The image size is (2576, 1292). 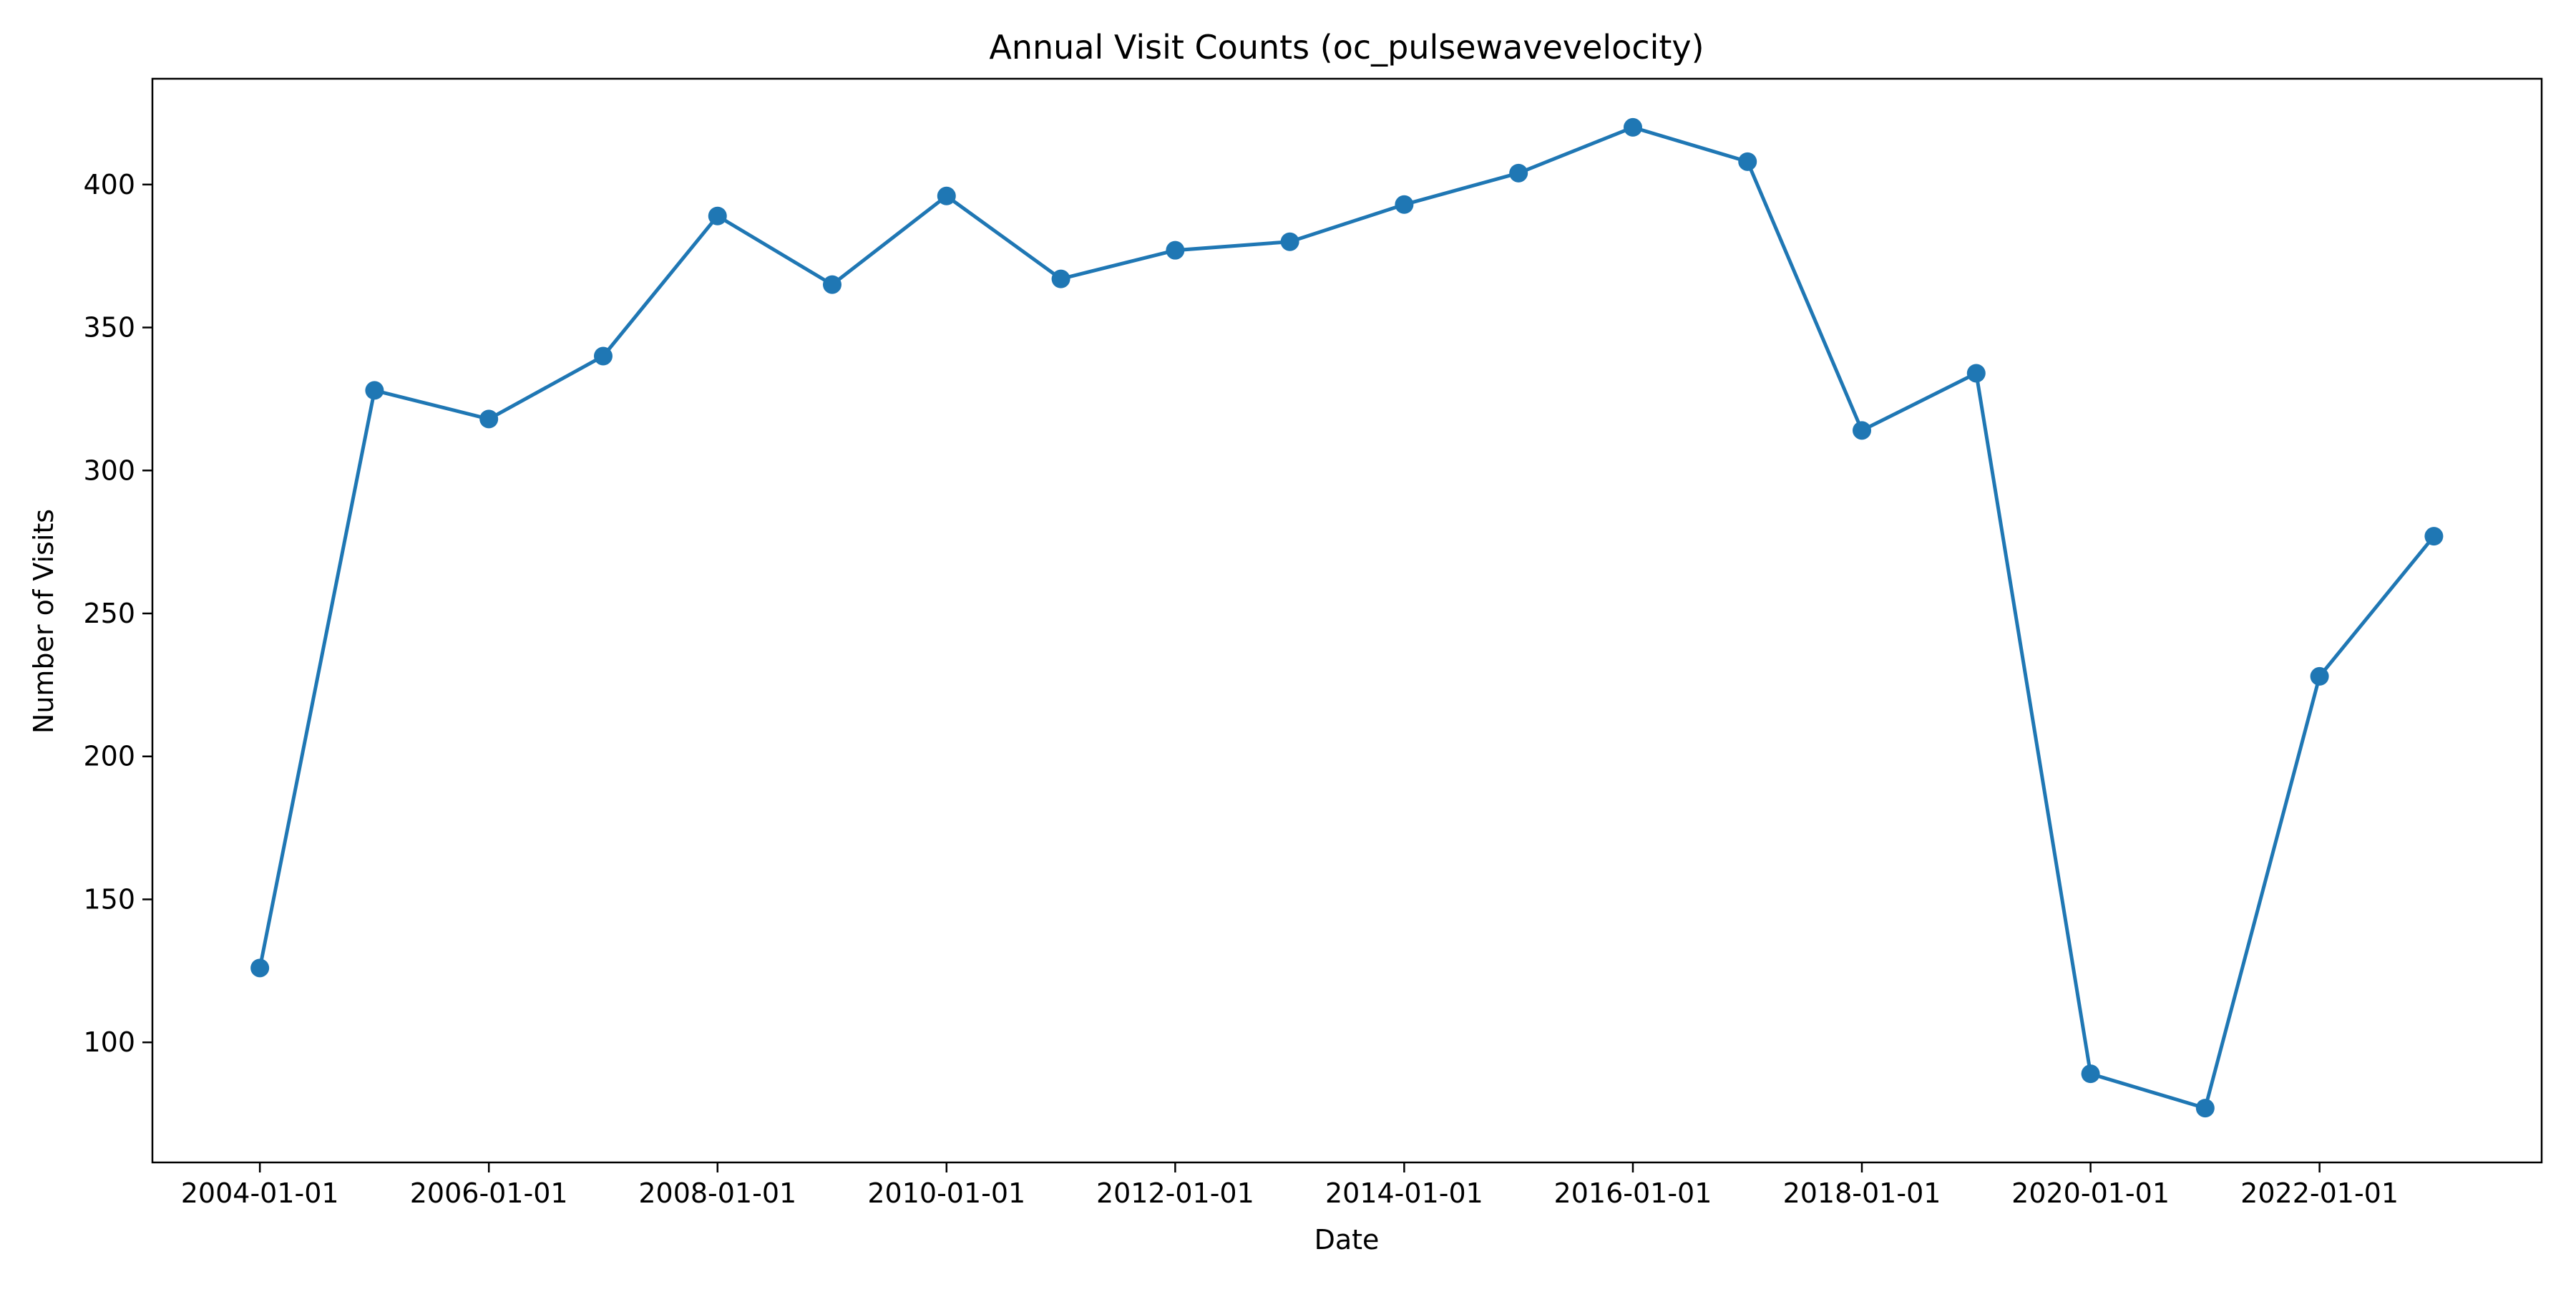 What do you see at coordinates (946, 1193) in the screenshot?
I see `x-tick-label: 2010-01-01` at bounding box center [946, 1193].